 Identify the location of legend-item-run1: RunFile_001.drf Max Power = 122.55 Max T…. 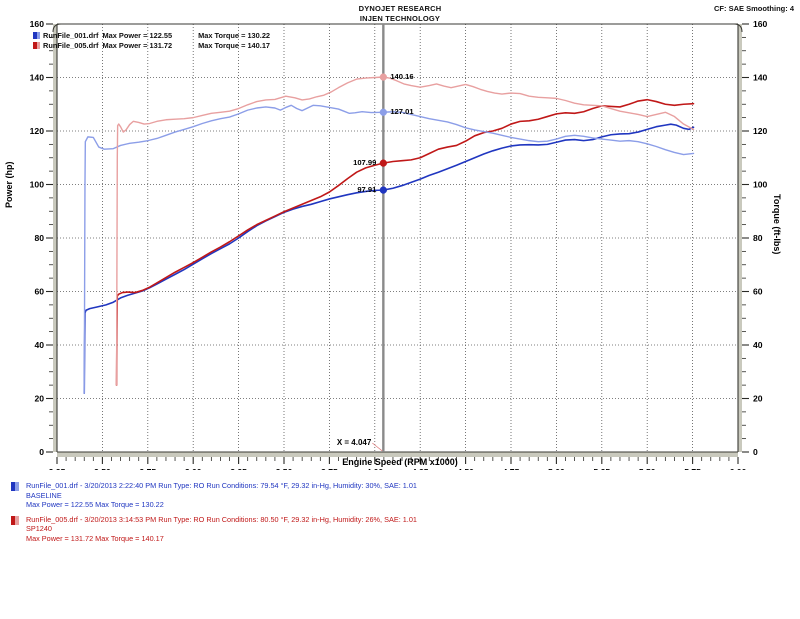
(151, 36).